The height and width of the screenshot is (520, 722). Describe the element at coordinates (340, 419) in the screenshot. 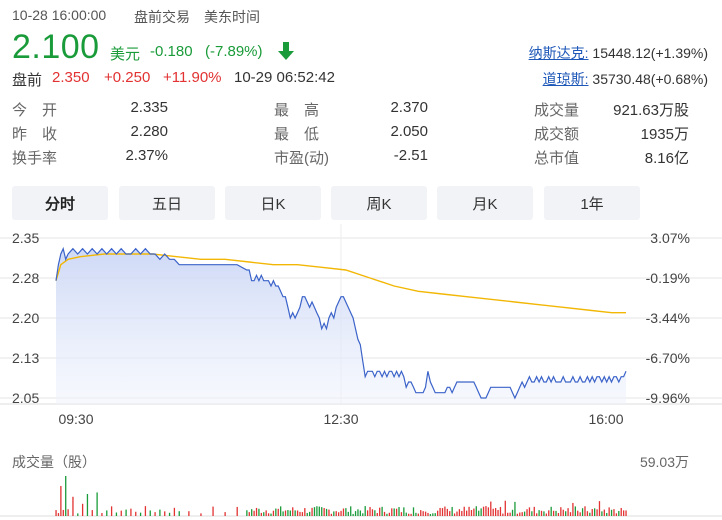

I see `x-axis: 09:30 12:30 16:00` at that location.